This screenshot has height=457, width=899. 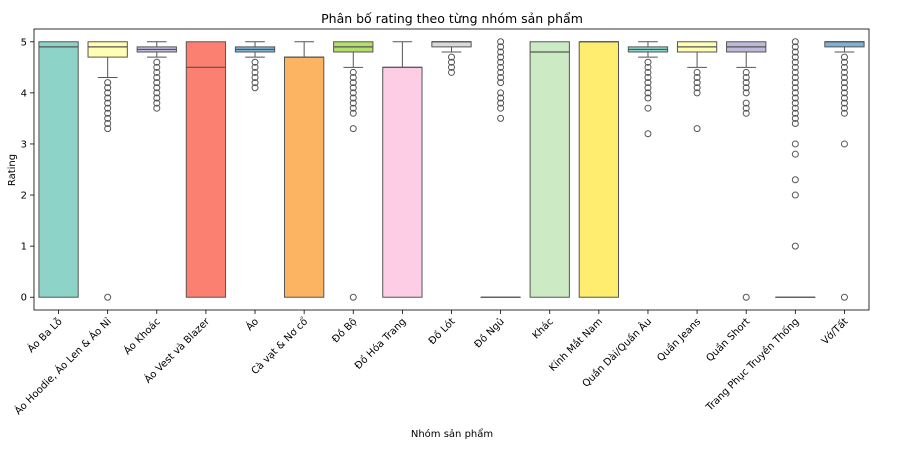 I want to click on x-tick-label: Quần Jeans, so click(x=679, y=340).